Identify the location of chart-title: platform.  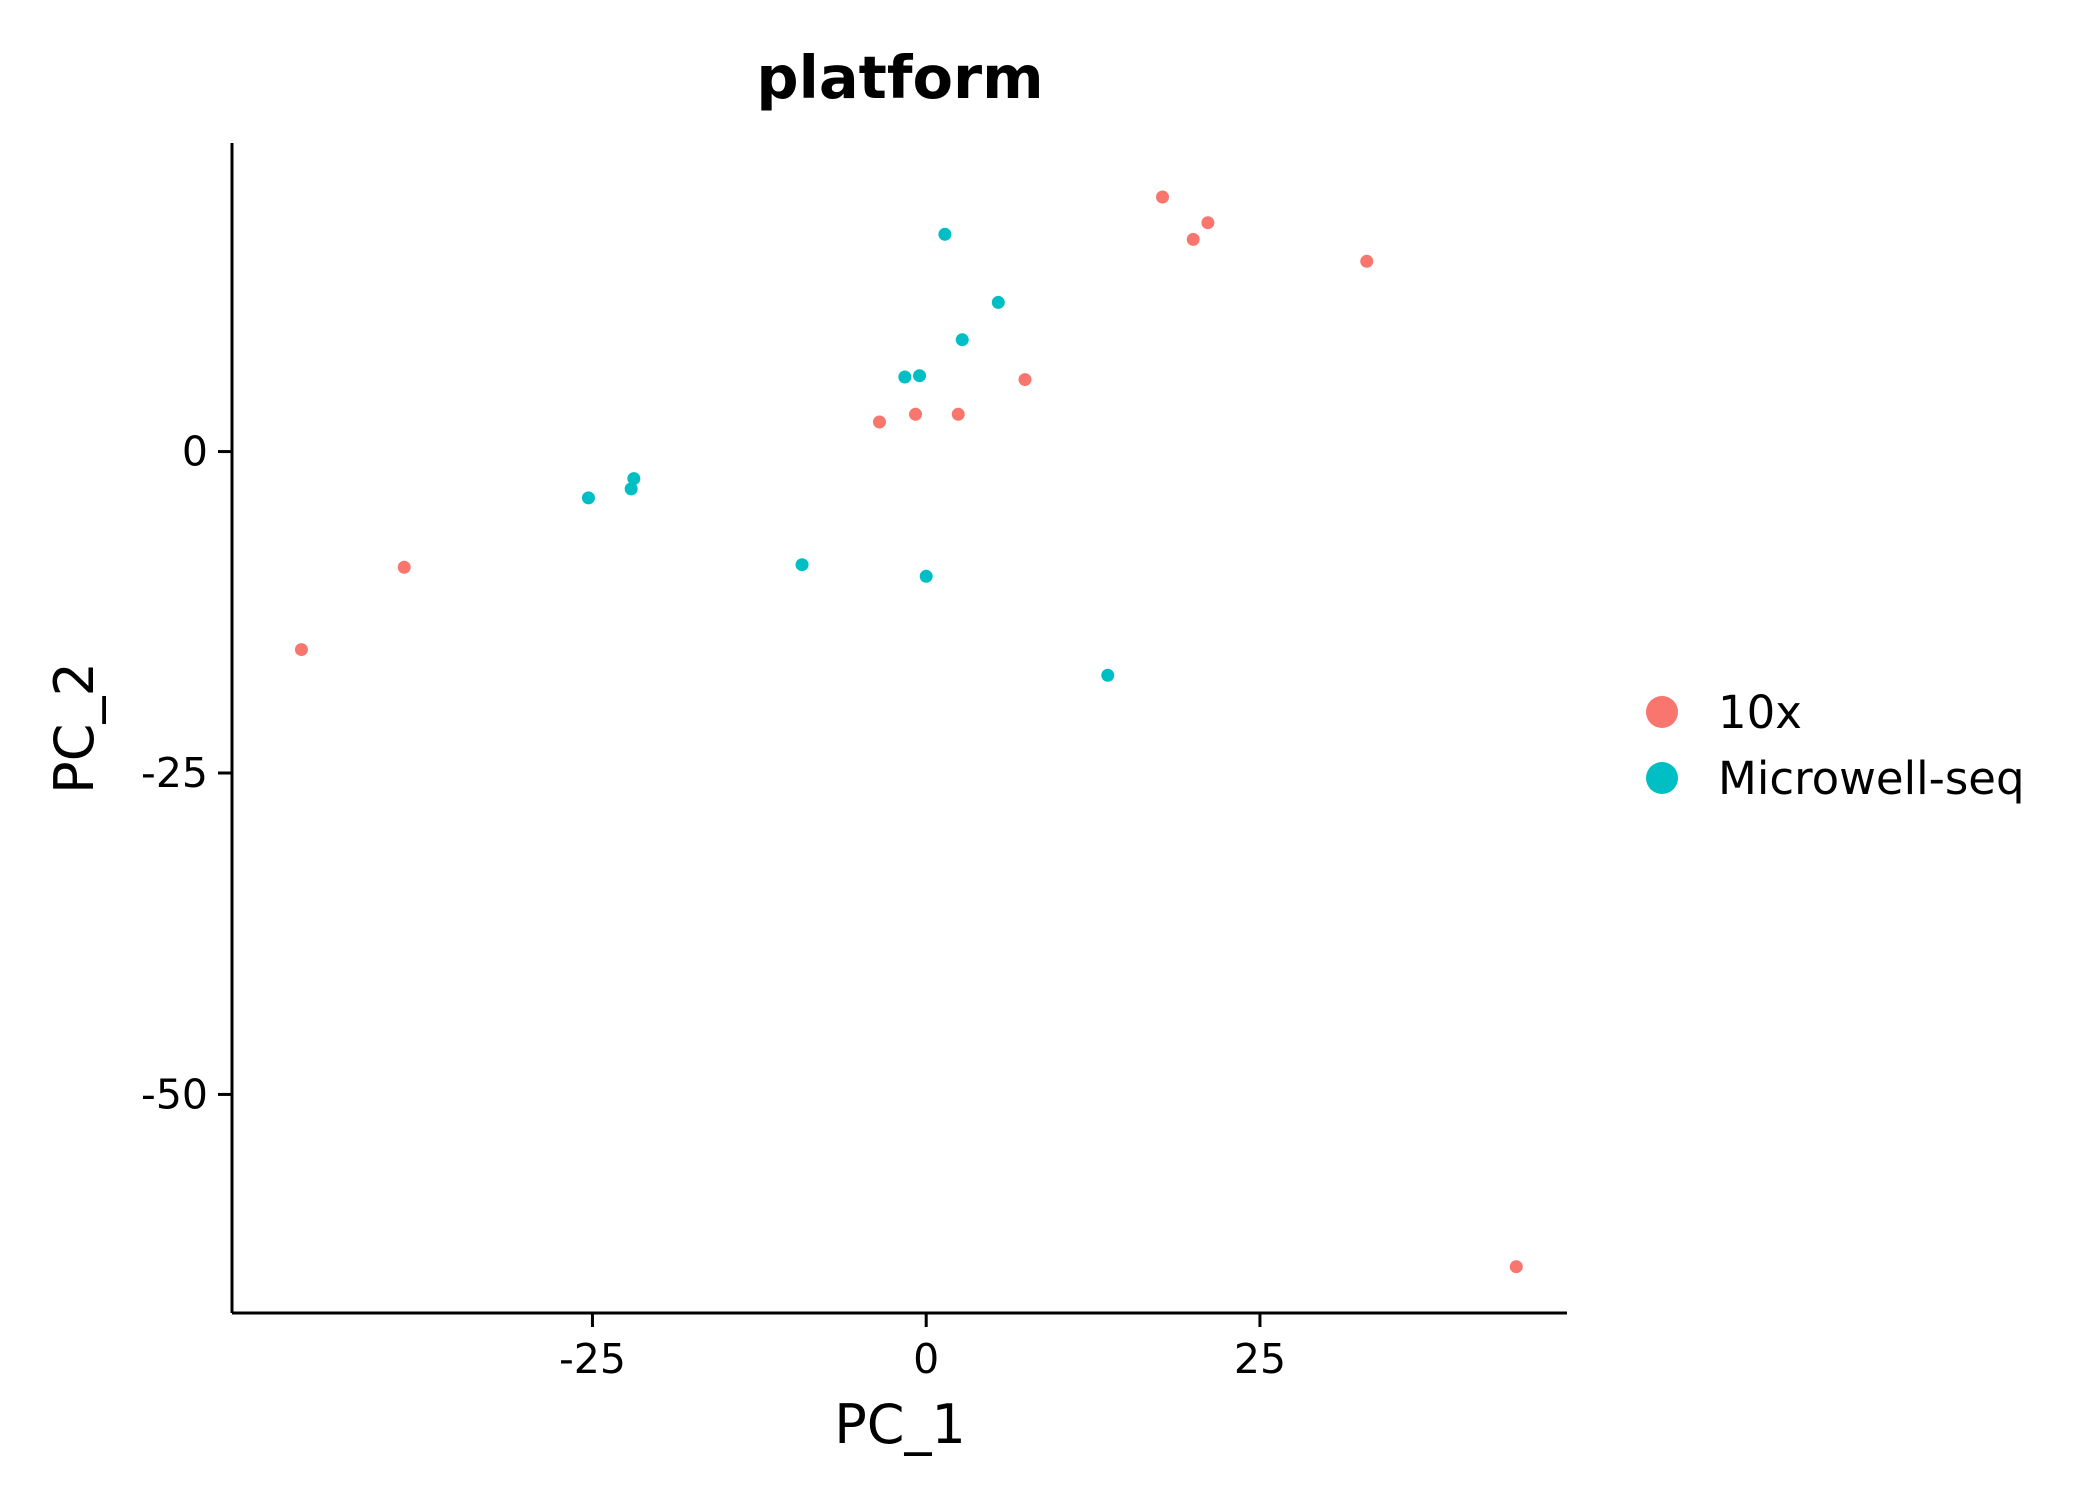
(899, 77).